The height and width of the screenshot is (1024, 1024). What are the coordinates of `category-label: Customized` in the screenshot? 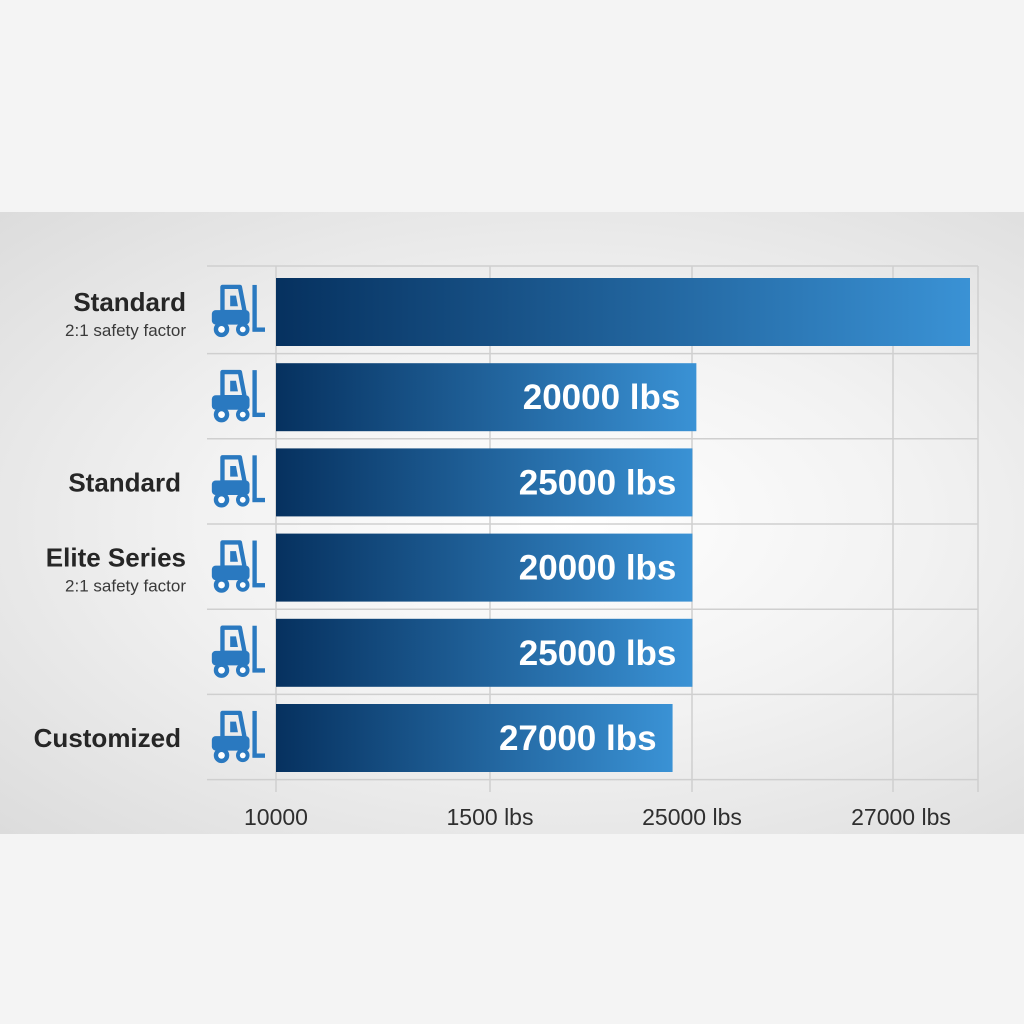 It's located at (107, 738).